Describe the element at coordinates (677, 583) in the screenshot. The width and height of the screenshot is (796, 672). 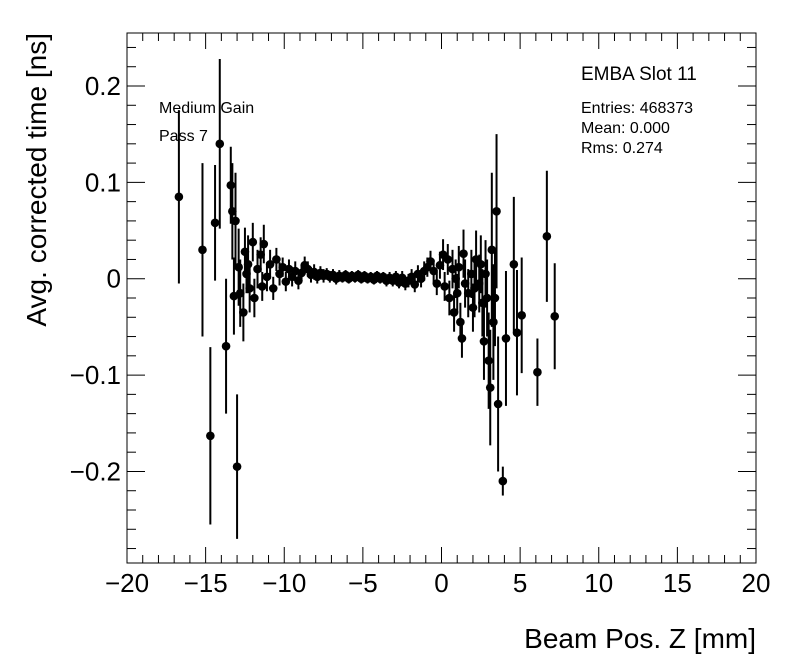
I see `x-tick-label: 15` at that location.